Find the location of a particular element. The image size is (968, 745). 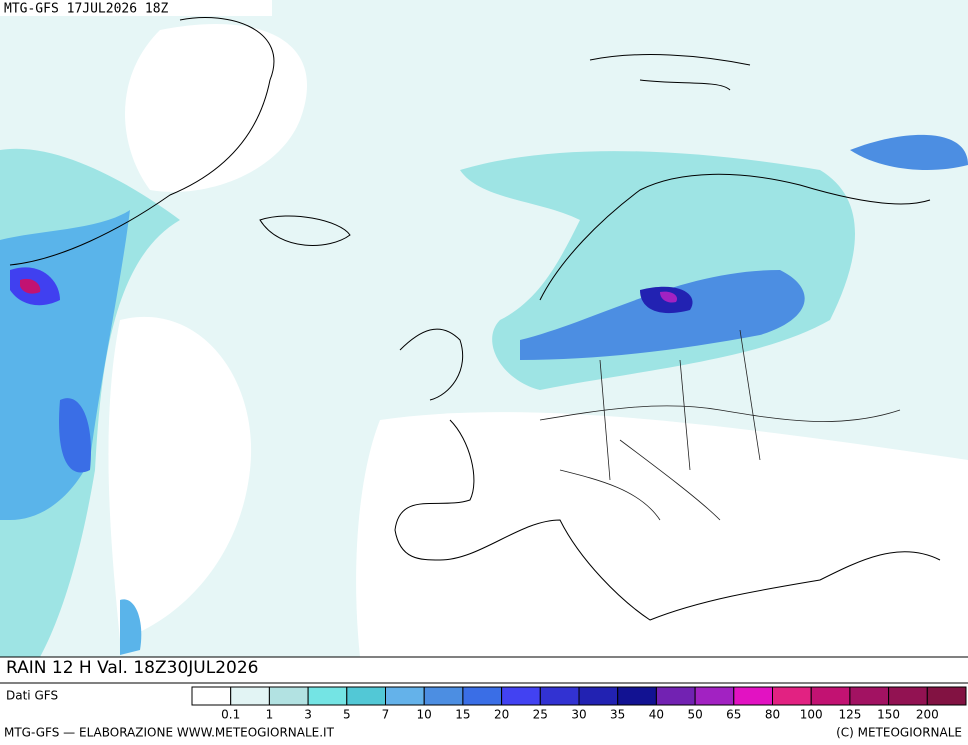

legend-label: 65 is located at coordinates (733, 715).